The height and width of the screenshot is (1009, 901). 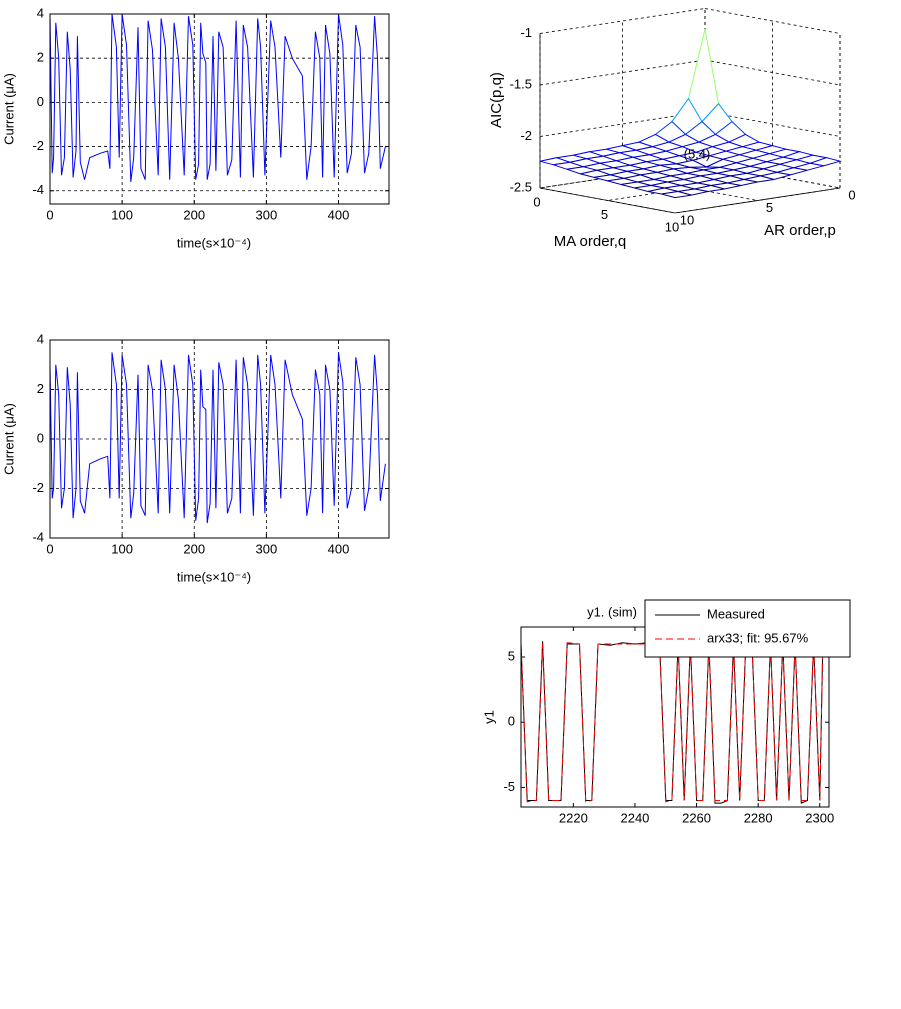 I want to click on z-tick-label: -2, so click(x=526, y=135).